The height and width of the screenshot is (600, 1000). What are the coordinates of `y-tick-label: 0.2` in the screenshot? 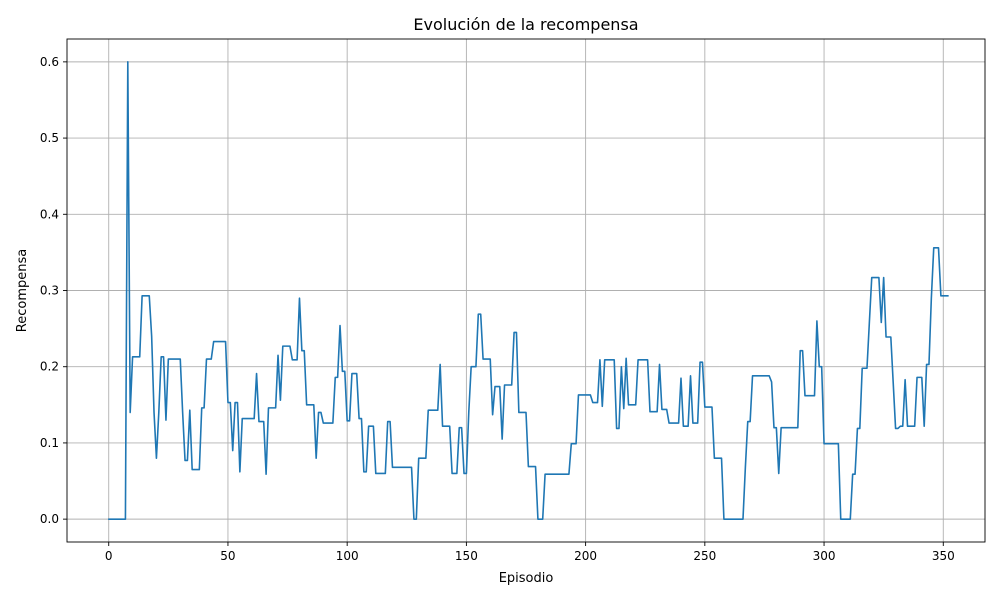 It's located at (49, 367).